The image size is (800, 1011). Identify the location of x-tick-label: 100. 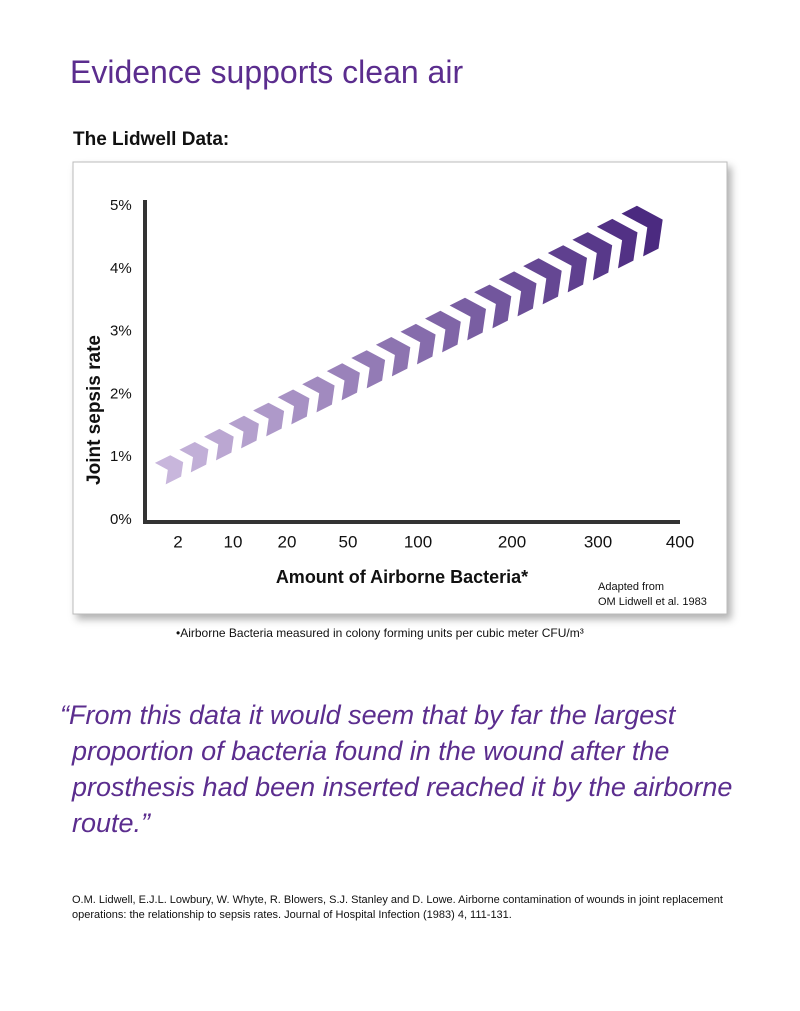
(418, 541).